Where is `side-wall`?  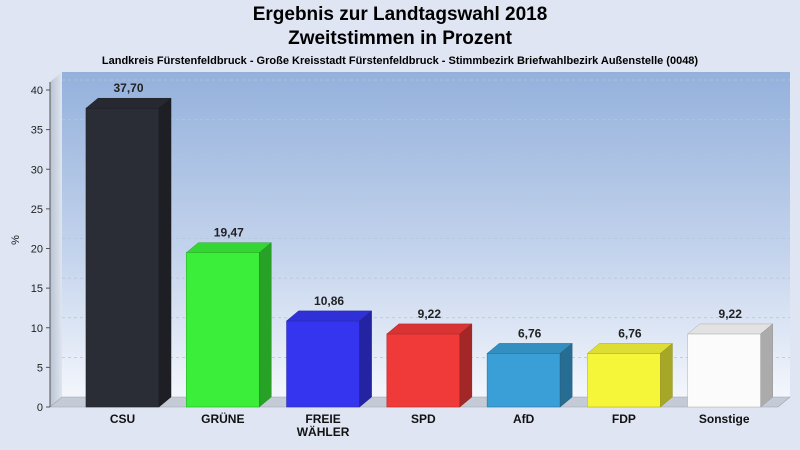 side-wall is located at coordinates (56, 239).